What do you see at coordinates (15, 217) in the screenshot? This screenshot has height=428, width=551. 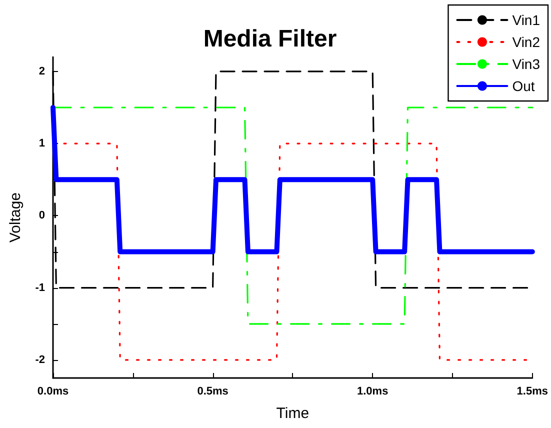 I see `y-axis-title: Voltage` at bounding box center [15, 217].